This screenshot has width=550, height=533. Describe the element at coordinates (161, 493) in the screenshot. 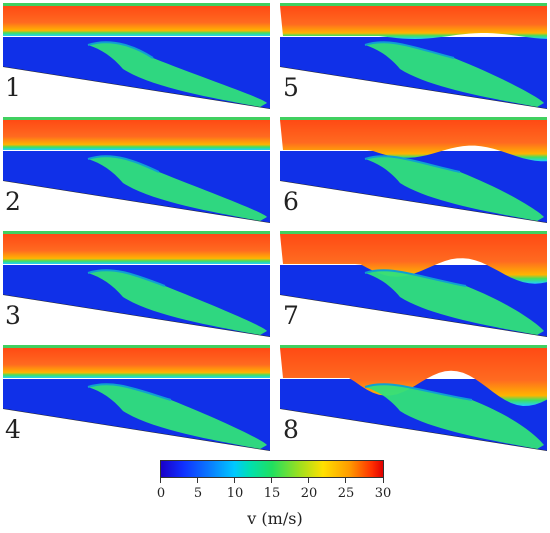

I see `colorbar-tick-label: 0` at that location.